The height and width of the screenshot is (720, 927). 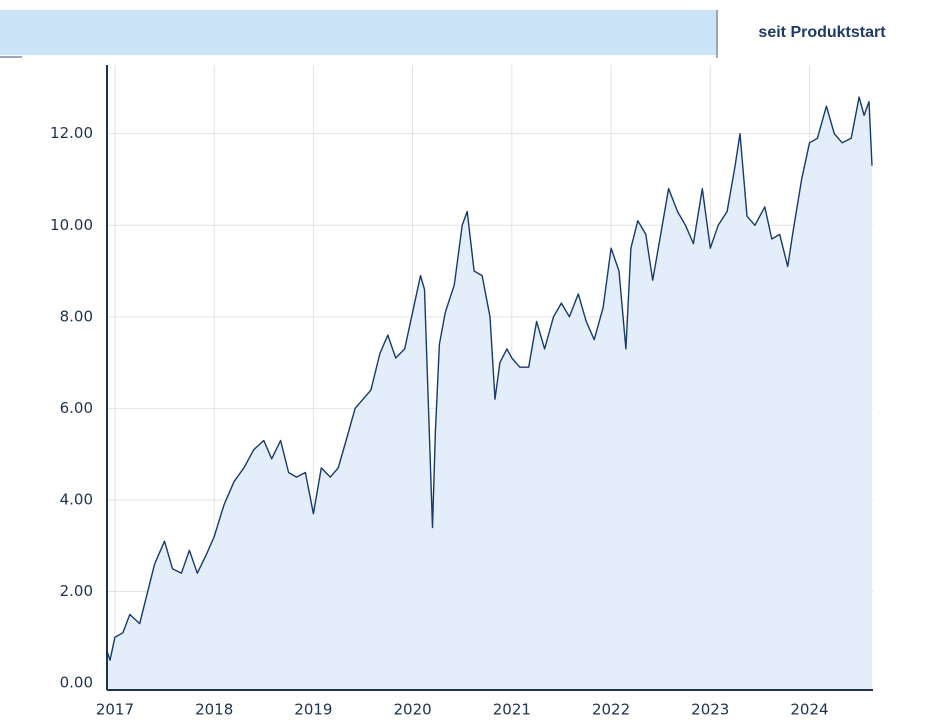 I want to click on y-tick-label: 0.00, so click(x=76, y=683).